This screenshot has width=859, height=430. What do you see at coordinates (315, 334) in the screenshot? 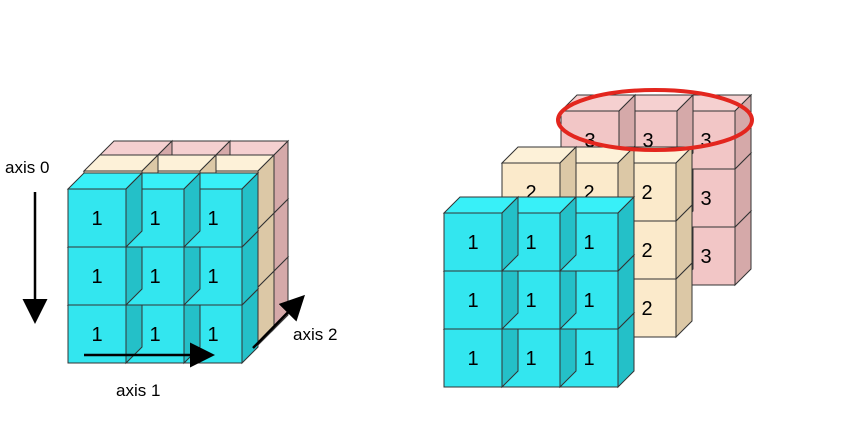
I see `axis2-label: axis 2` at bounding box center [315, 334].